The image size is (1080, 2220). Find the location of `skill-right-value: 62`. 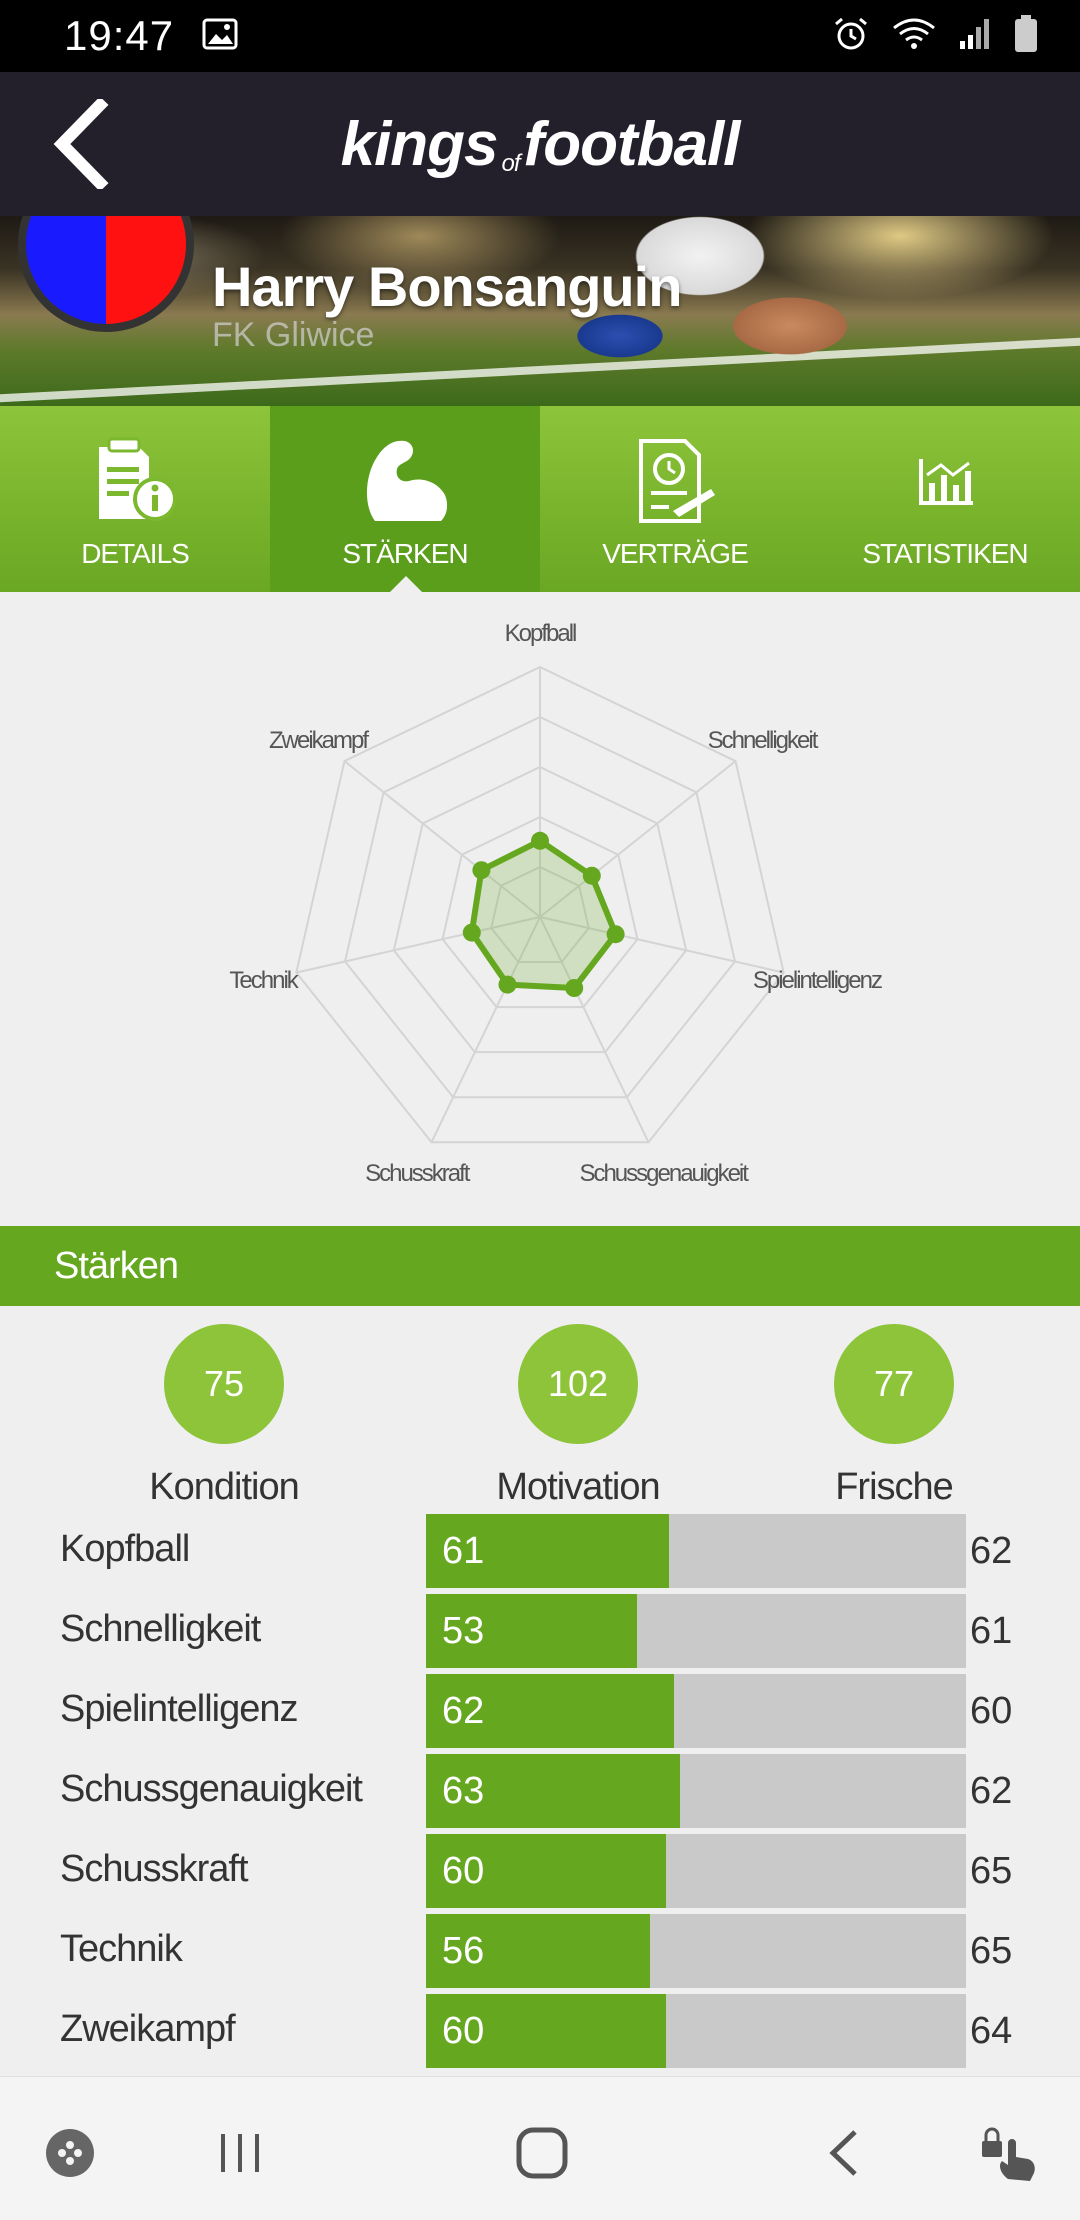

skill-right-value: 62 is located at coordinates (991, 1791).